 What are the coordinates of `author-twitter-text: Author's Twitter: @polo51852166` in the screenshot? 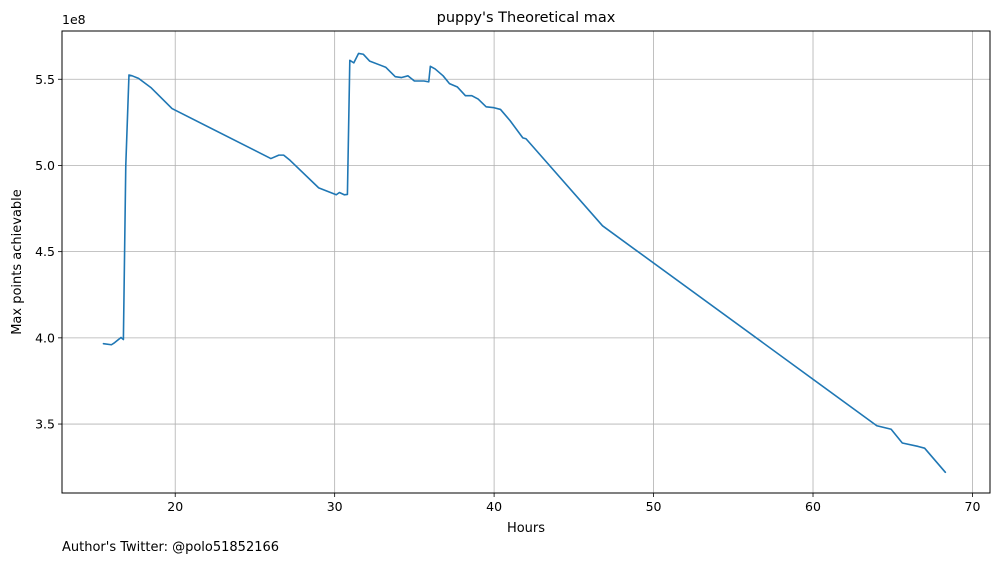 It's located at (170, 547).